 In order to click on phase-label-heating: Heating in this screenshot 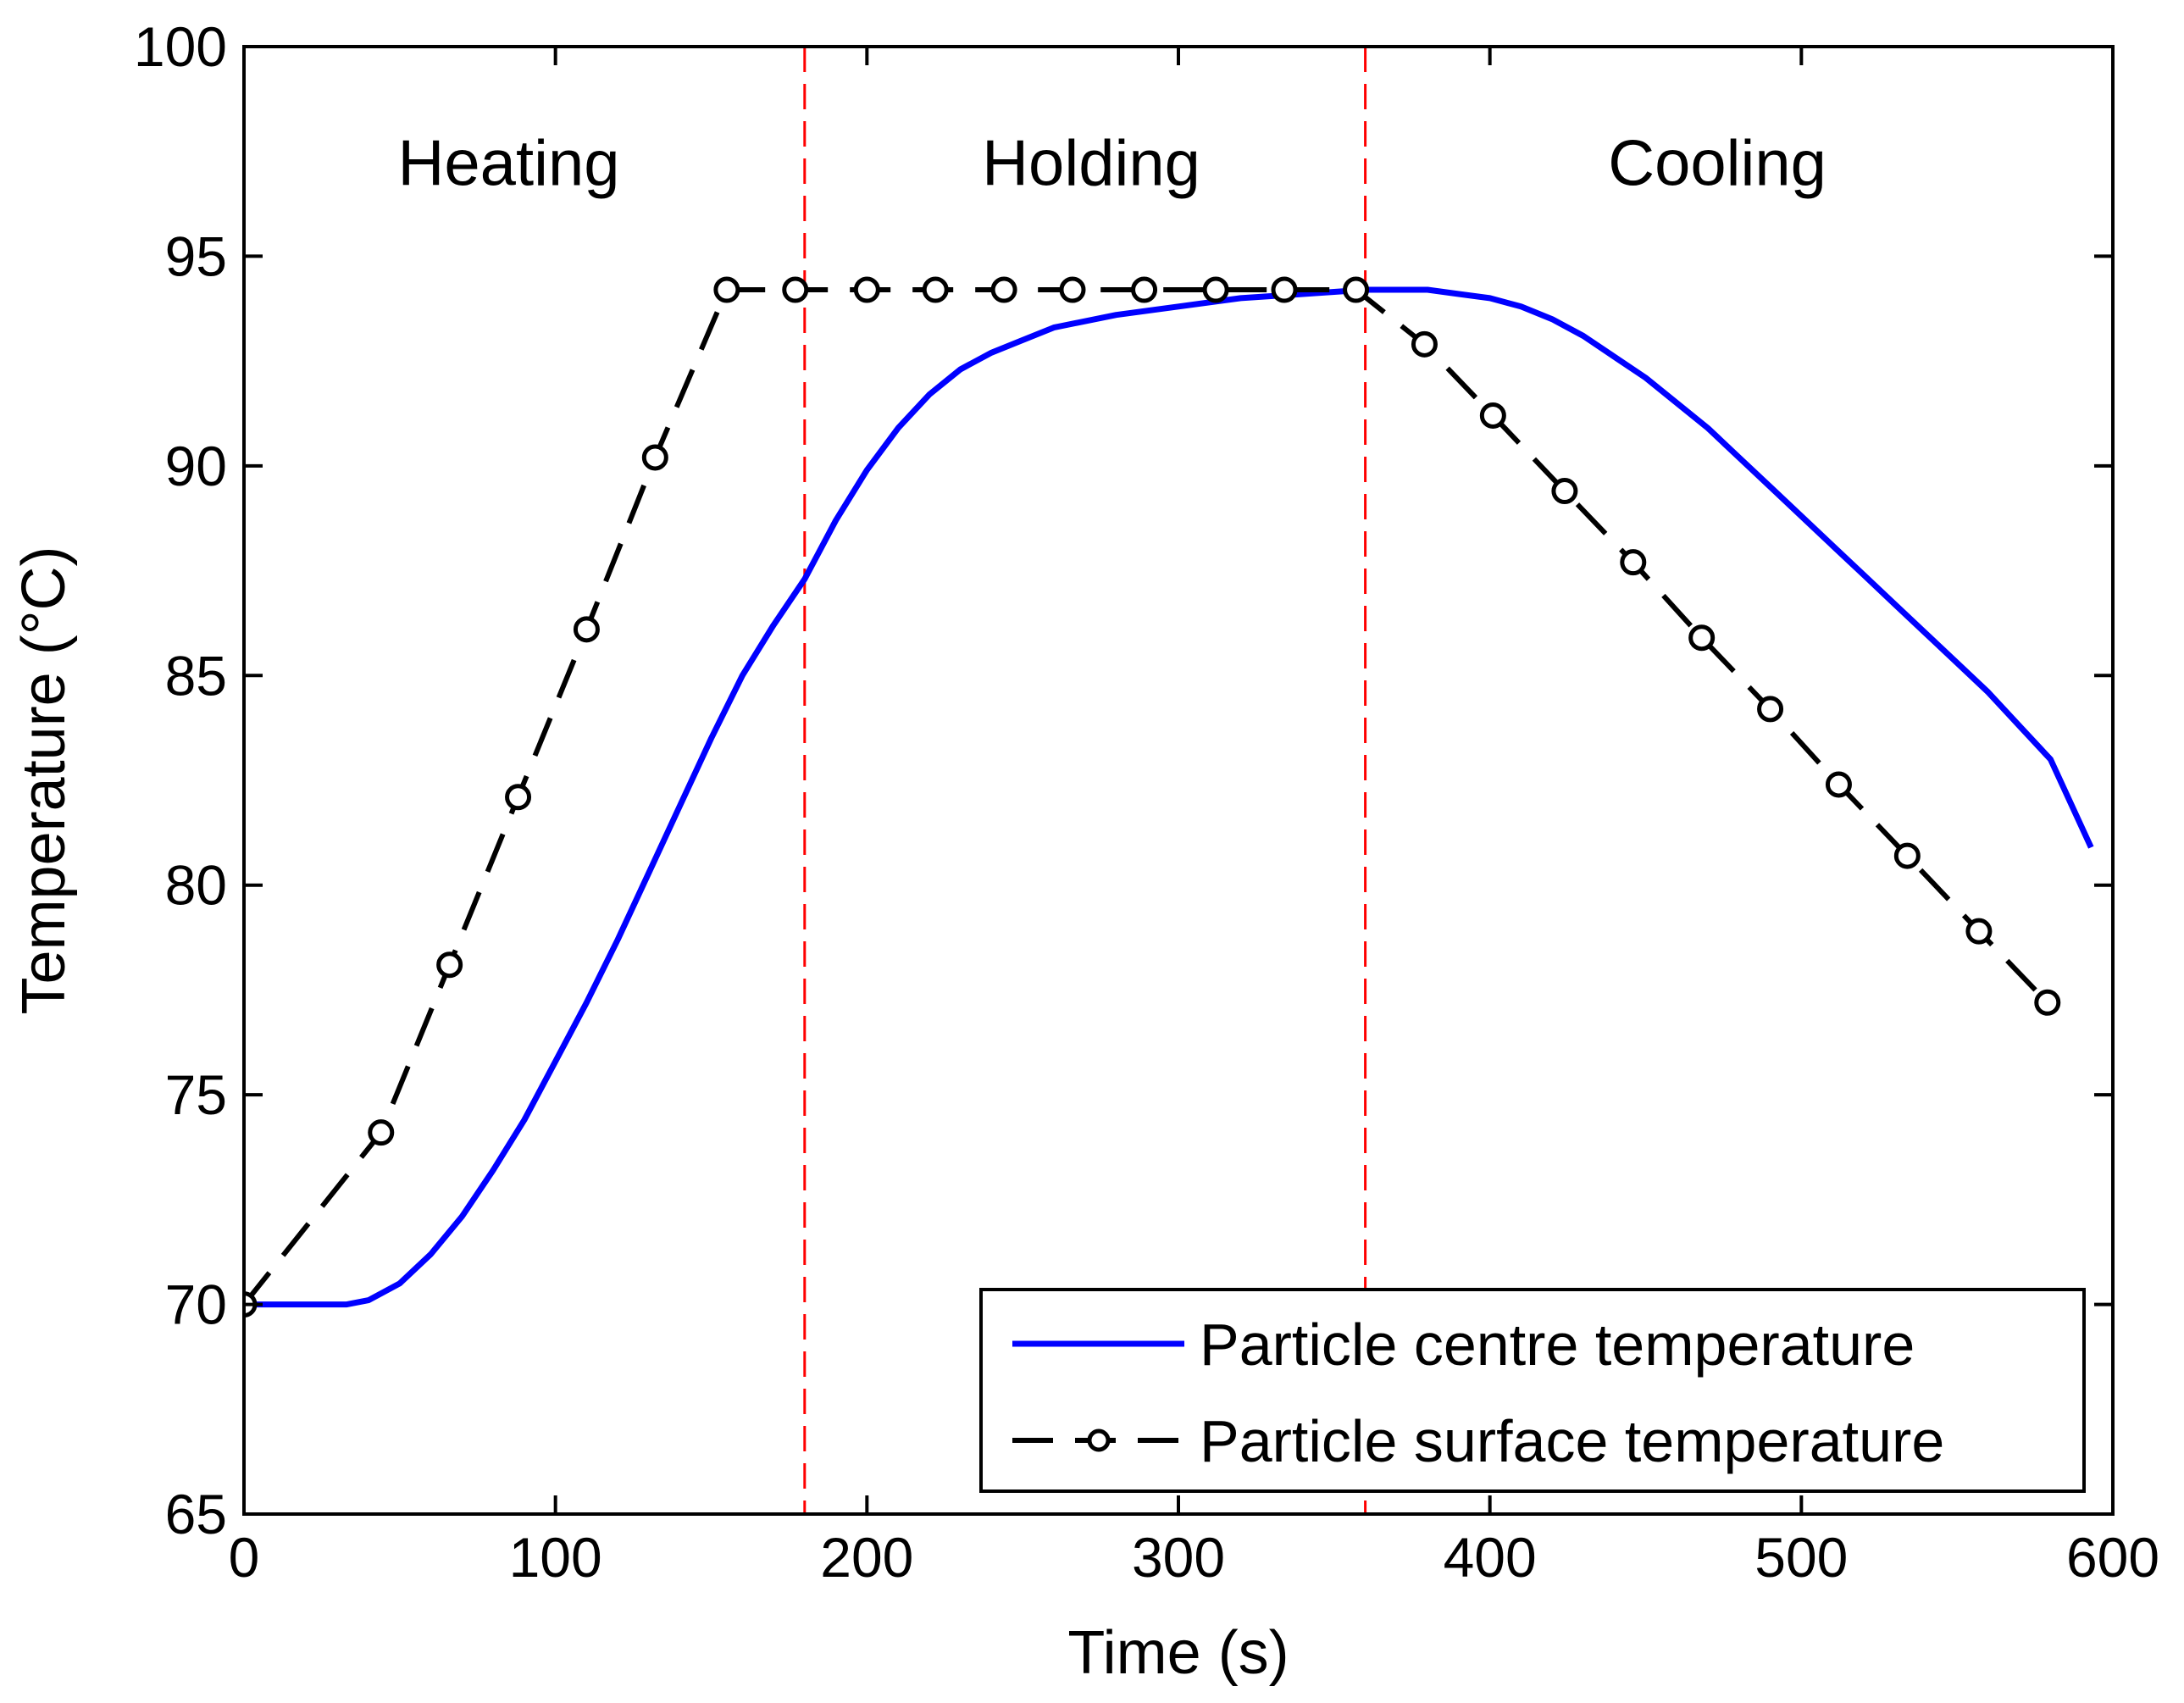, I will do `click(509, 163)`.